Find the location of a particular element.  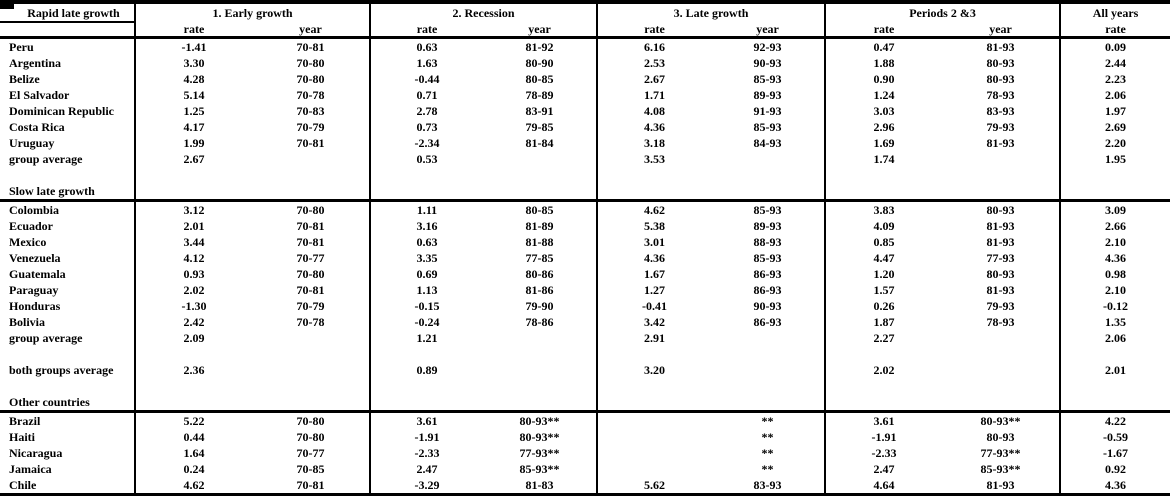

allyears-rate-cell: -0.59 is located at coordinates (1116, 437).